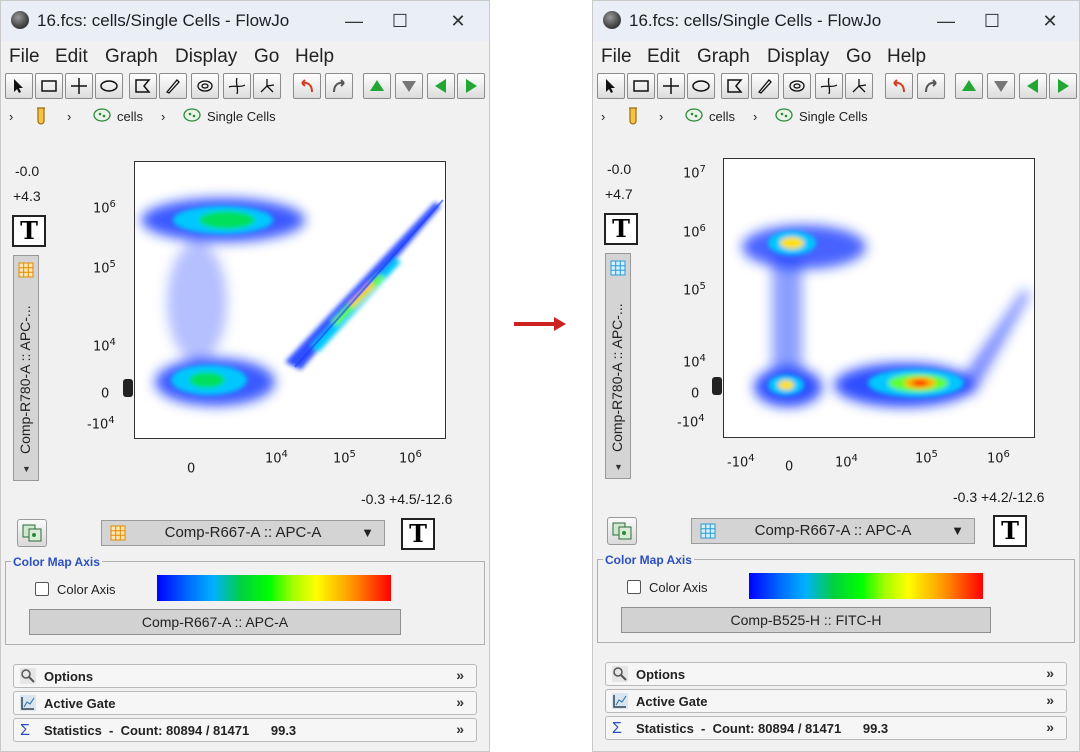 The height and width of the screenshot is (752, 1080). I want to click on gate-toolbar, so click(245, 87).